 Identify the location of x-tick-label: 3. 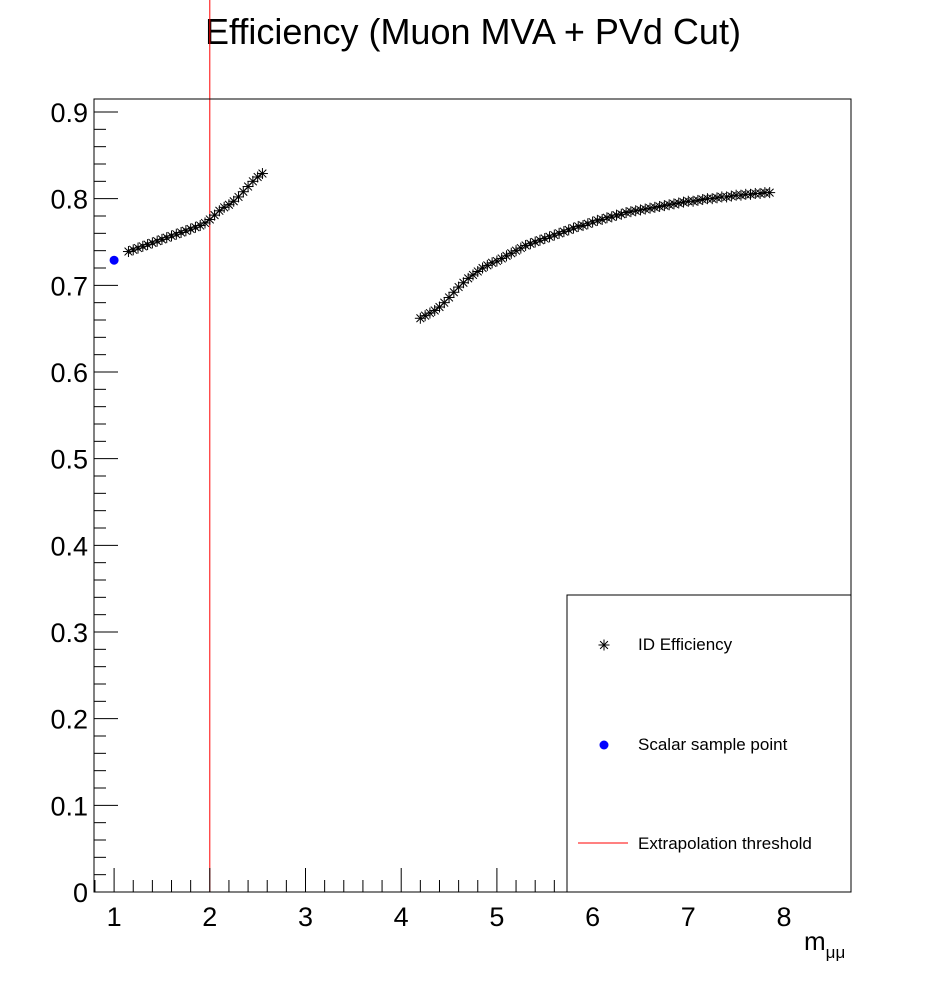
(305, 917).